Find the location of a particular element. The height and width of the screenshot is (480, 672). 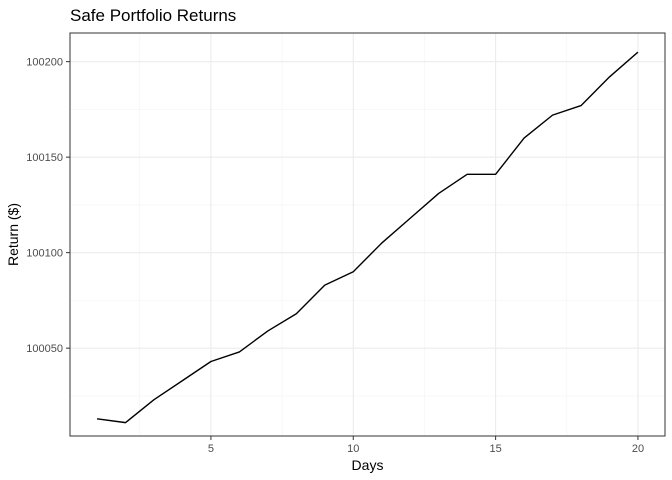

x-axis: 5 10 15 20 is located at coordinates (426, 445).